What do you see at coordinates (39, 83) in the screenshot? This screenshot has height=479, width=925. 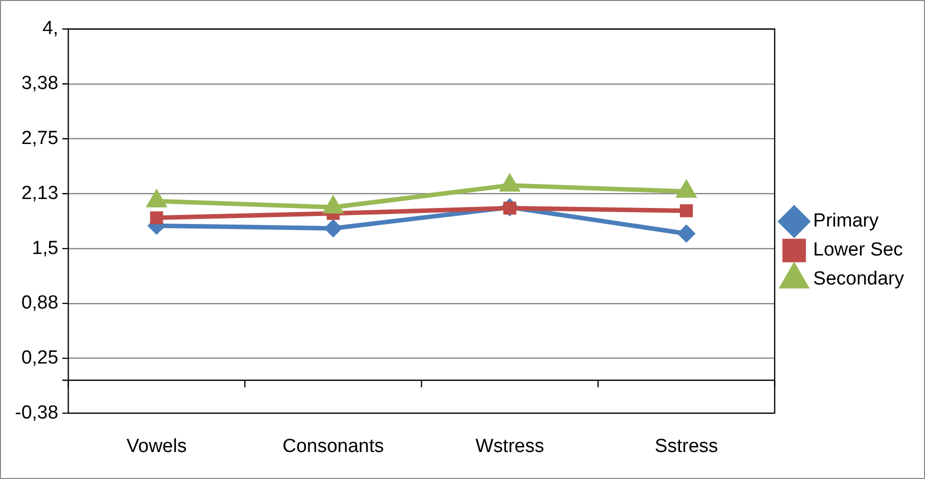 I see `y-tick-label: 3,38` at bounding box center [39, 83].